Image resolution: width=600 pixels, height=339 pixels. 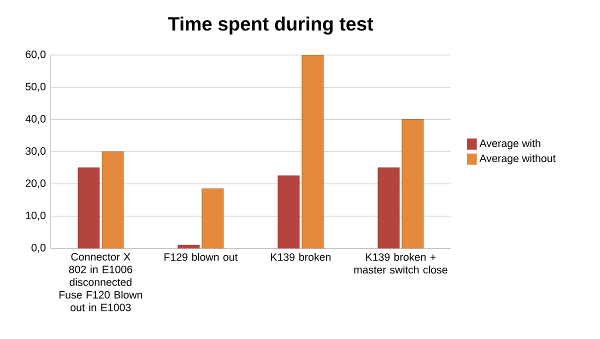 What do you see at coordinates (36, 151) in the screenshot?
I see `y-tick-label: 30,0` at bounding box center [36, 151].